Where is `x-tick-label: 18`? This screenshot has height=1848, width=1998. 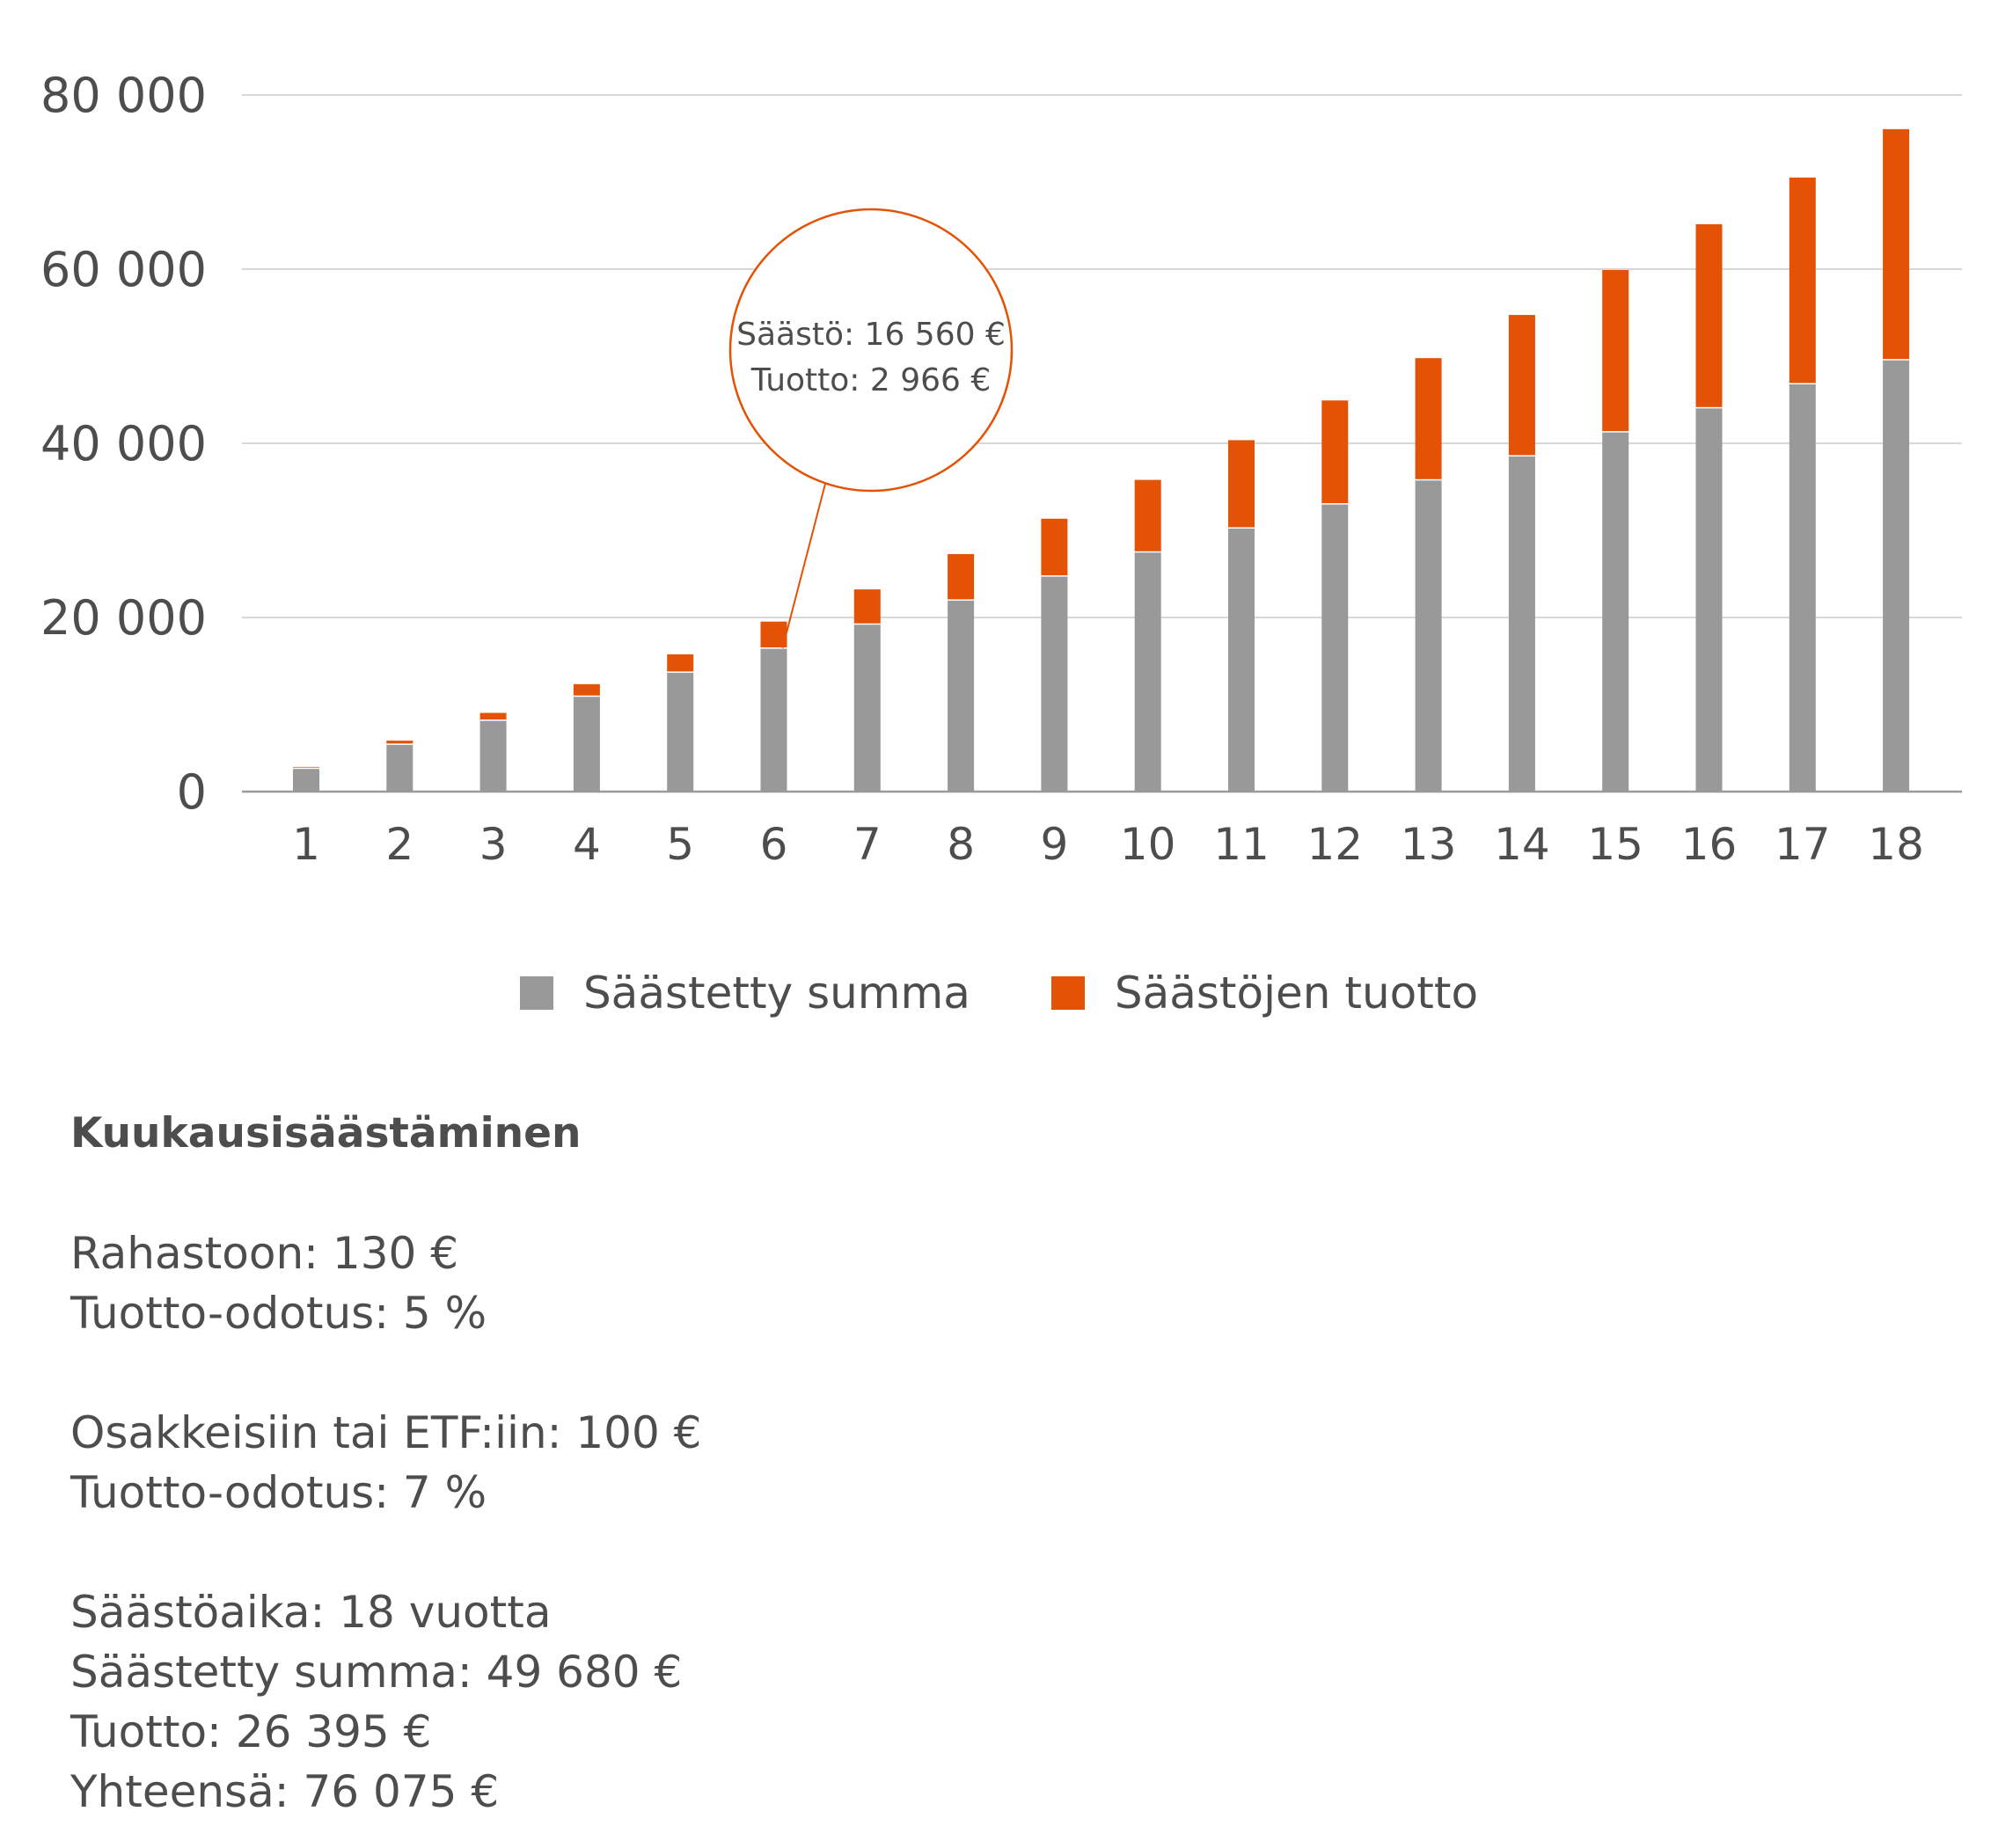 x-tick-label: 18 is located at coordinates (1896, 844).